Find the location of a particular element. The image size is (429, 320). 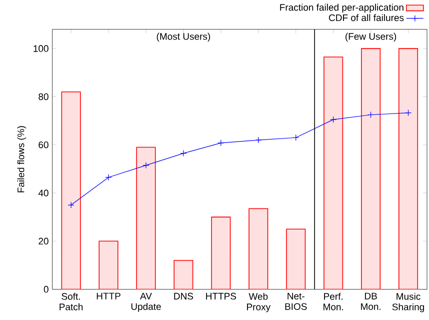

x-tick-label: HTTP is located at coordinates (108, 296).